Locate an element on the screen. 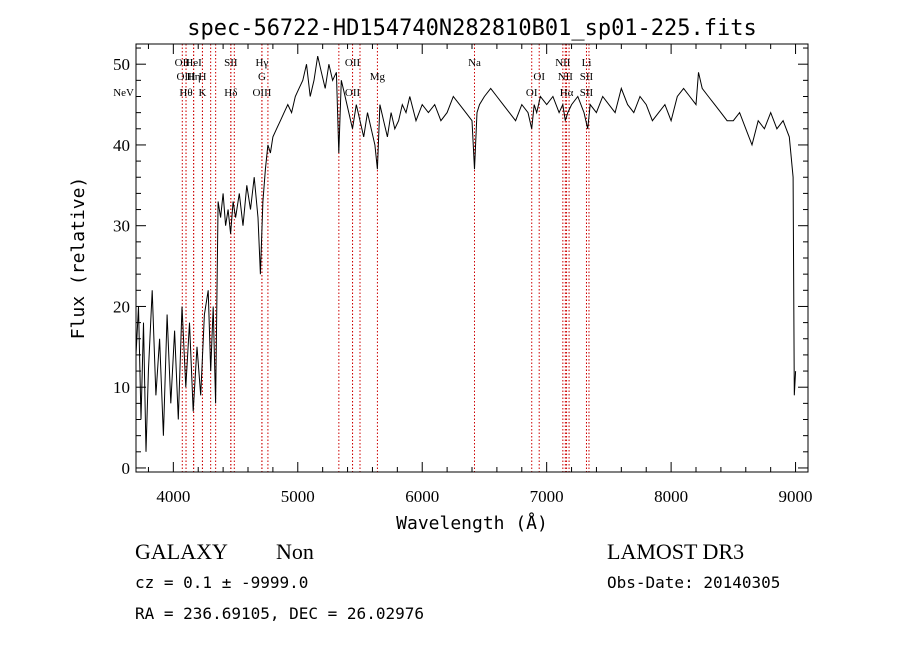 This screenshot has height=649, width=900. x-tick-label: 6000 is located at coordinates (422, 496).